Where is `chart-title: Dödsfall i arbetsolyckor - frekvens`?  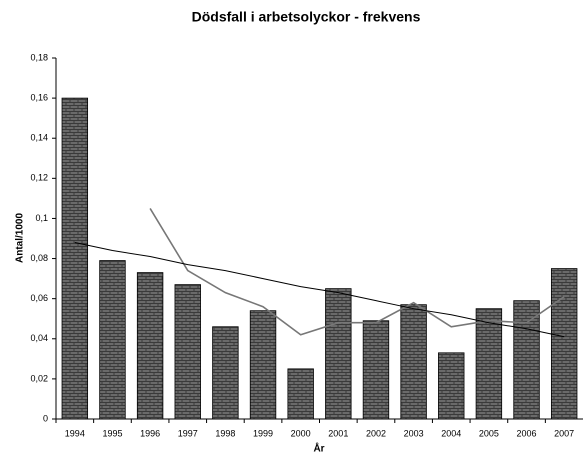
chart-title: Dödsfall i arbetsolyckor - frekvens is located at coordinates (306, 17).